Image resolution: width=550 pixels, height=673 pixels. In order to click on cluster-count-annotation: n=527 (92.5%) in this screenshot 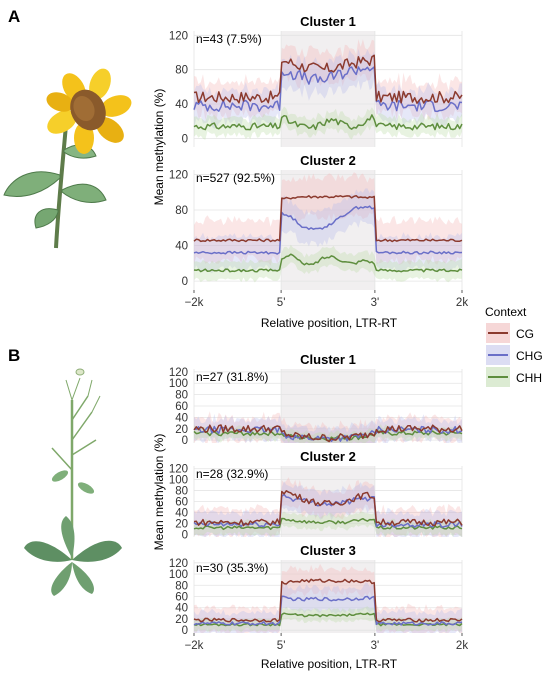, I will do `click(235, 178)`.